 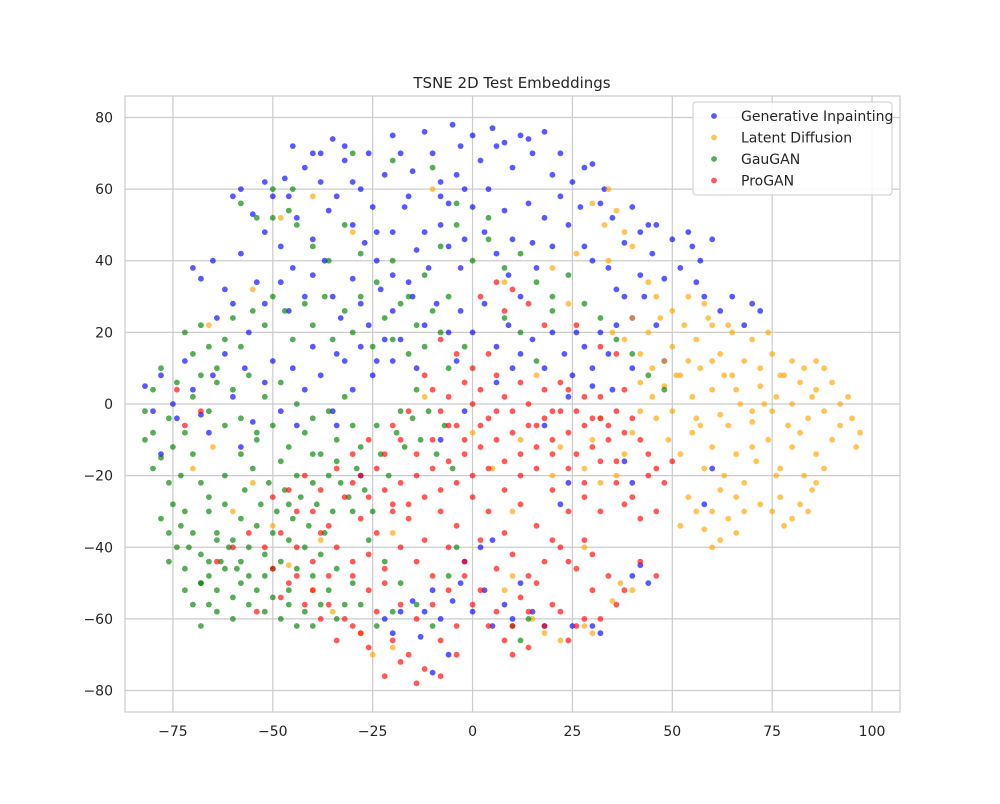 What do you see at coordinates (173, 732) in the screenshot?
I see `x-tick-label: −75` at bounding box center [173, 732].